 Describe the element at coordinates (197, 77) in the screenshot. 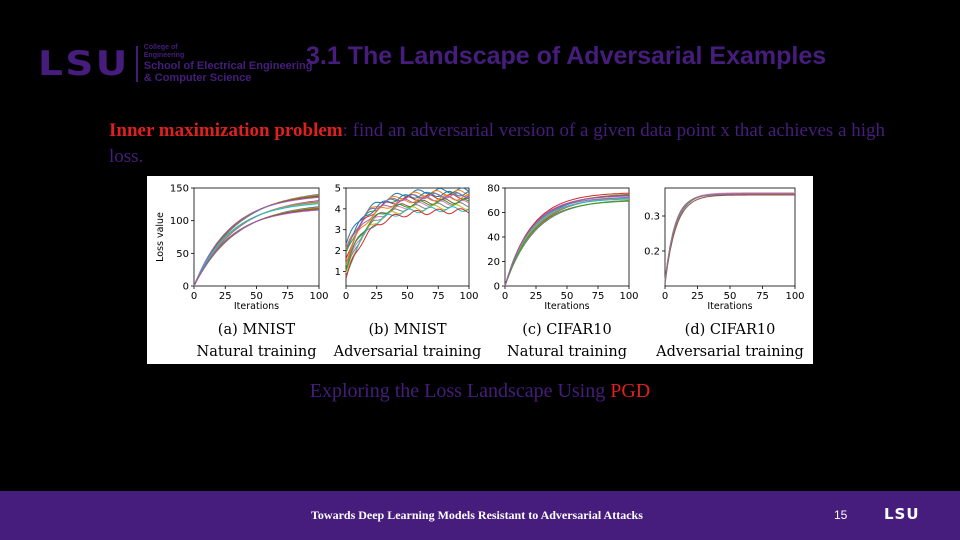

I see `school-line-2: & Computer Science` at that location.